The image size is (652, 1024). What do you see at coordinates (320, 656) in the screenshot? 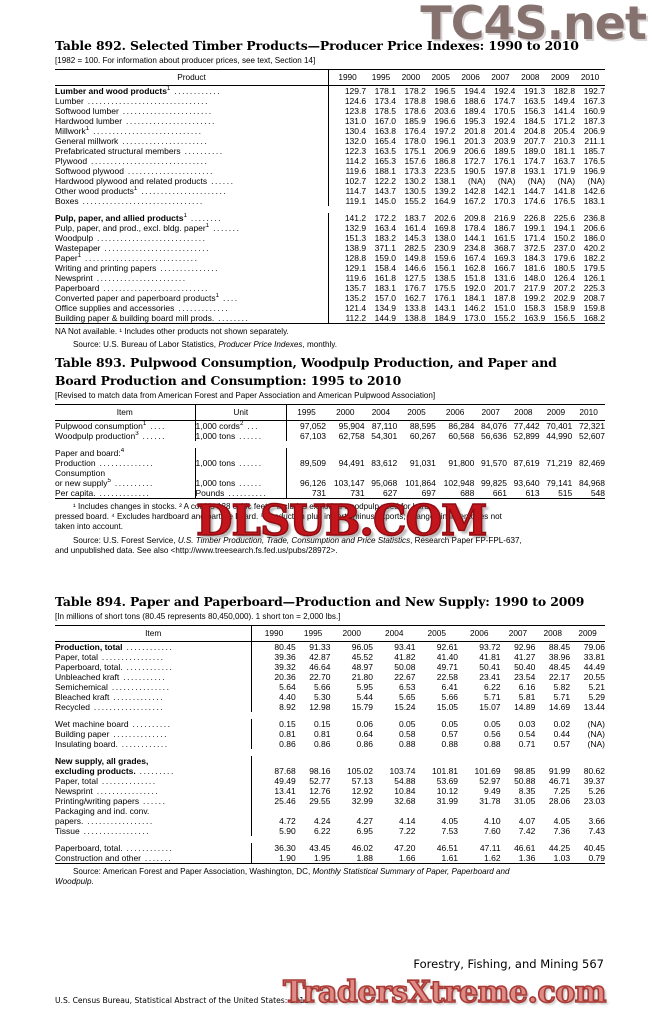
I see `cell-1995: 42.87` at bounding box center [320, 656].